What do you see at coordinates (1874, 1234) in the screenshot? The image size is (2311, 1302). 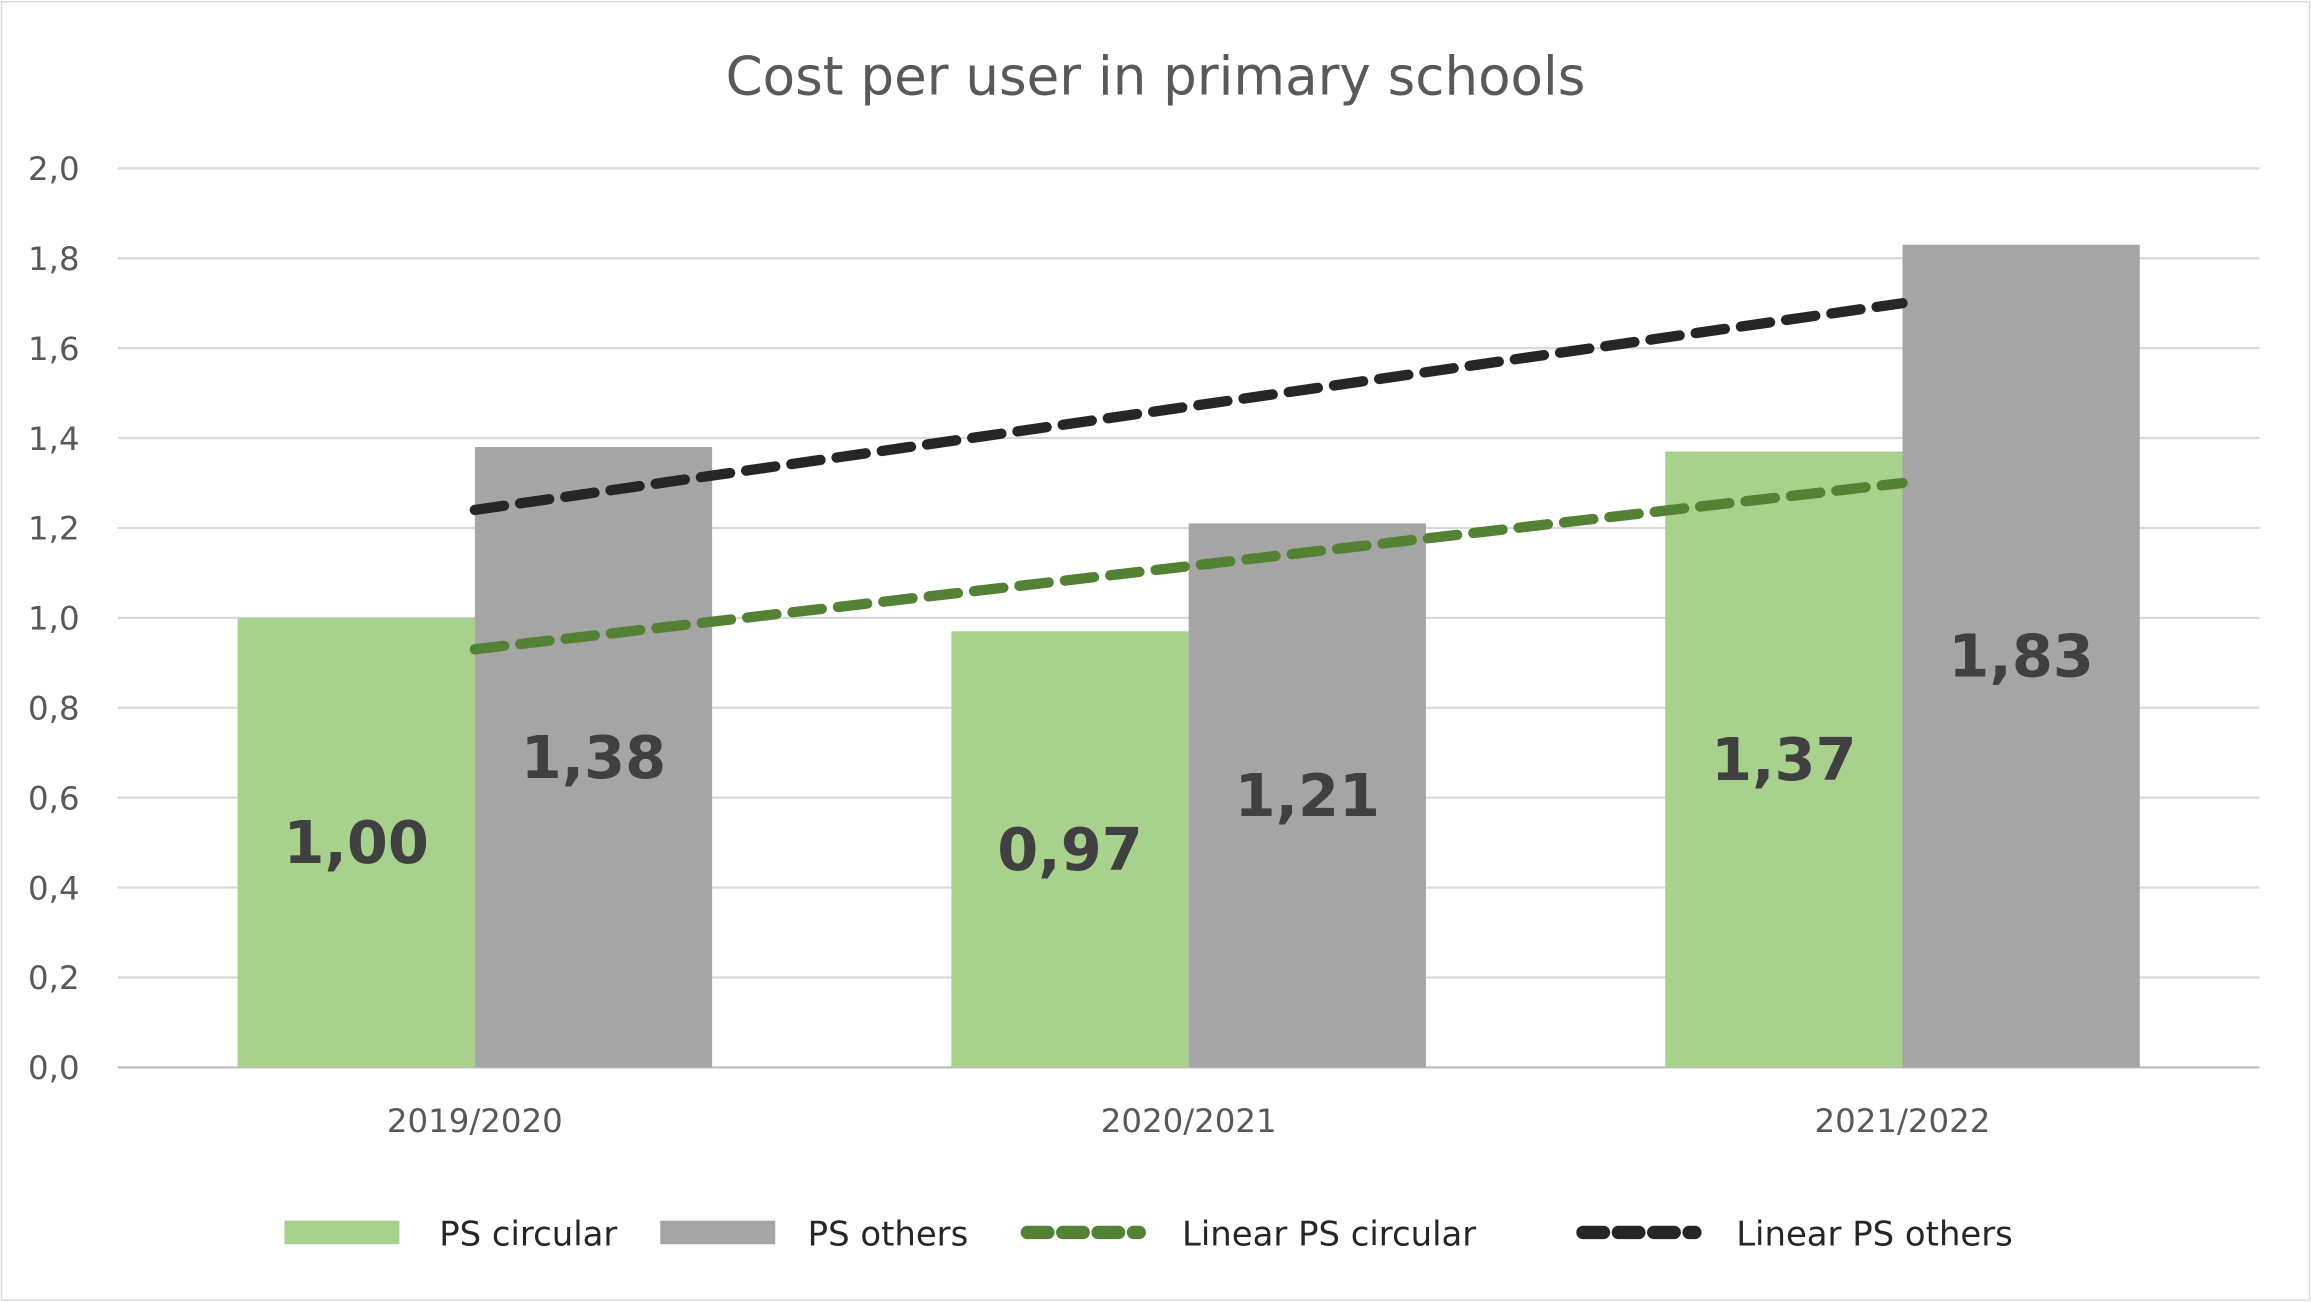 I see `legend-label: Linear PS others` at bounding box center [1874, 1234].